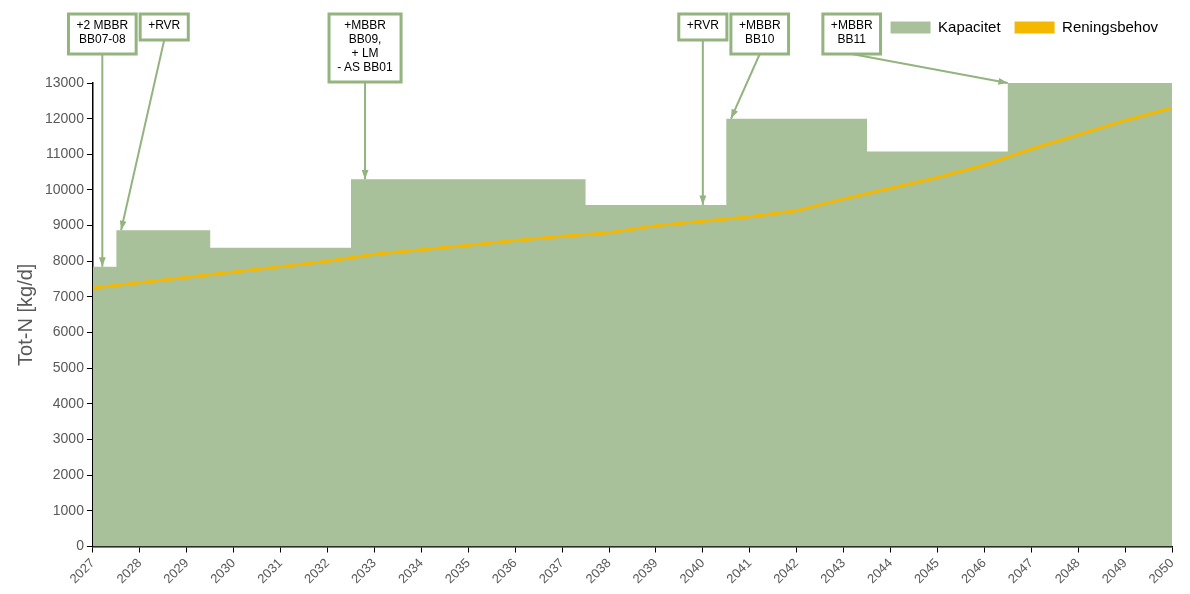  I want to click on y-tick-label: 5000, so click(68, 367).